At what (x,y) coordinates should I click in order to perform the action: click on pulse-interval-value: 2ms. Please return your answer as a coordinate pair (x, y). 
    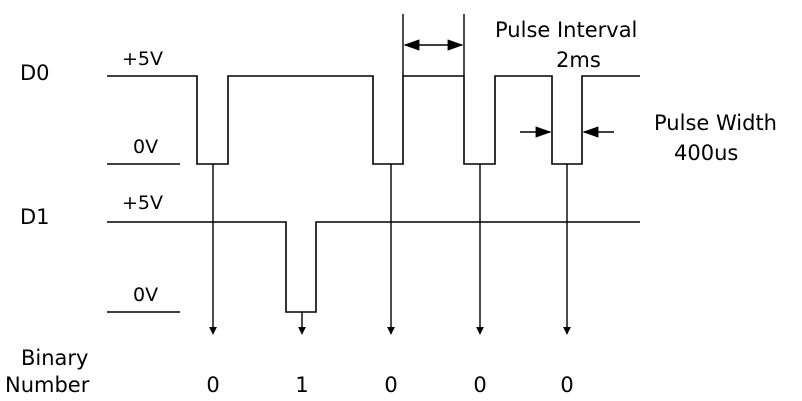
    Looking at the image, I should click on (578, 60).